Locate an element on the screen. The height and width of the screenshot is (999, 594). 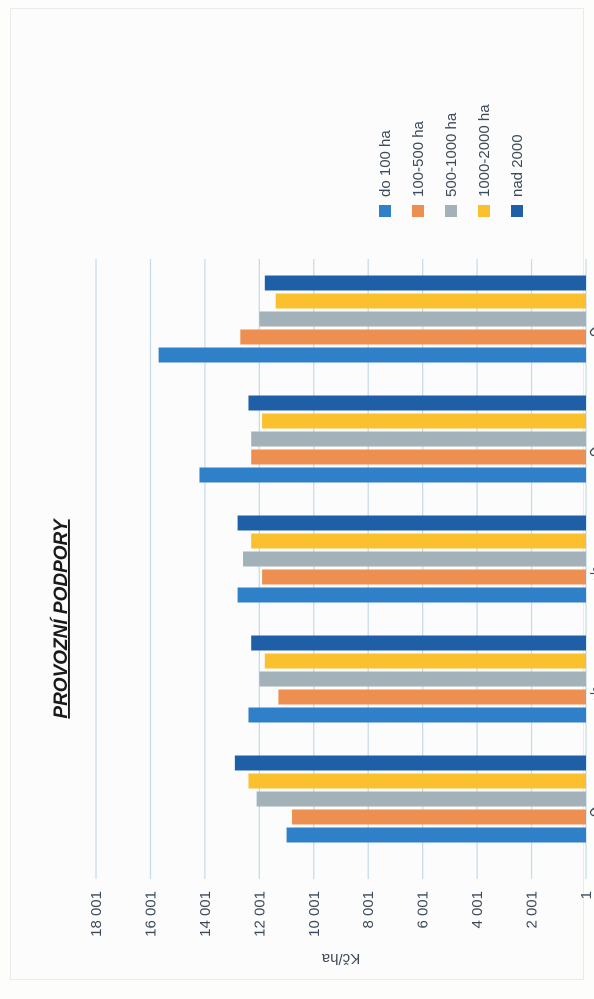
chart-title: PROVOZNÍ PODPORY is located at coordinates (61, 618).